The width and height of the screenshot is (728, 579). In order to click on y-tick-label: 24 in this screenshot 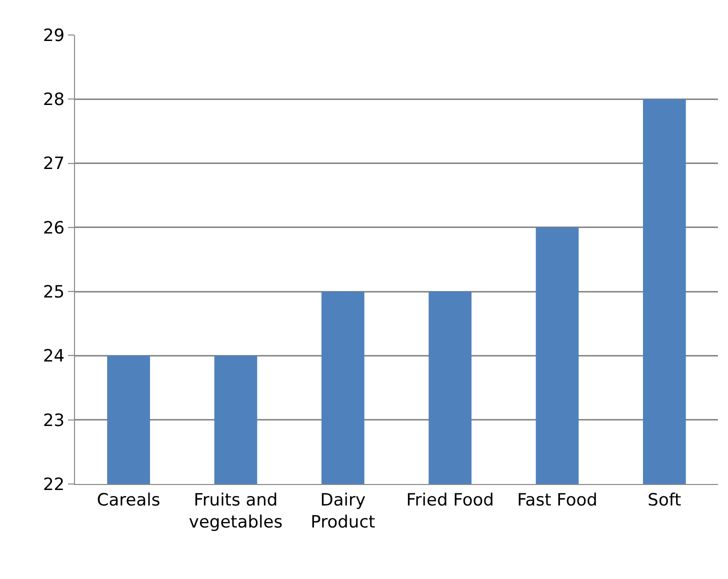, I will do `click(53, 356)`.